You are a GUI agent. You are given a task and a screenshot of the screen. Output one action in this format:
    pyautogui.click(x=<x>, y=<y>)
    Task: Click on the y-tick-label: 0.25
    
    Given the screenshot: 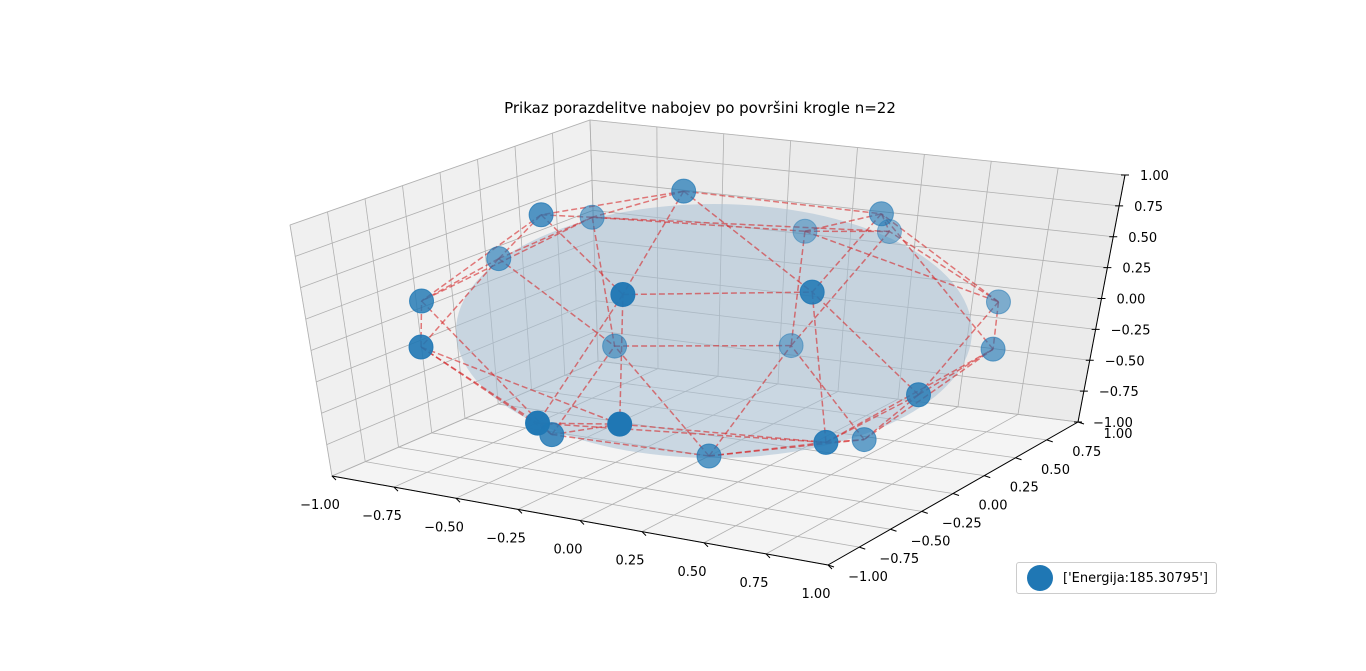 What is the action you would take?
    pyautogui.click(x=1024, y=488)
    